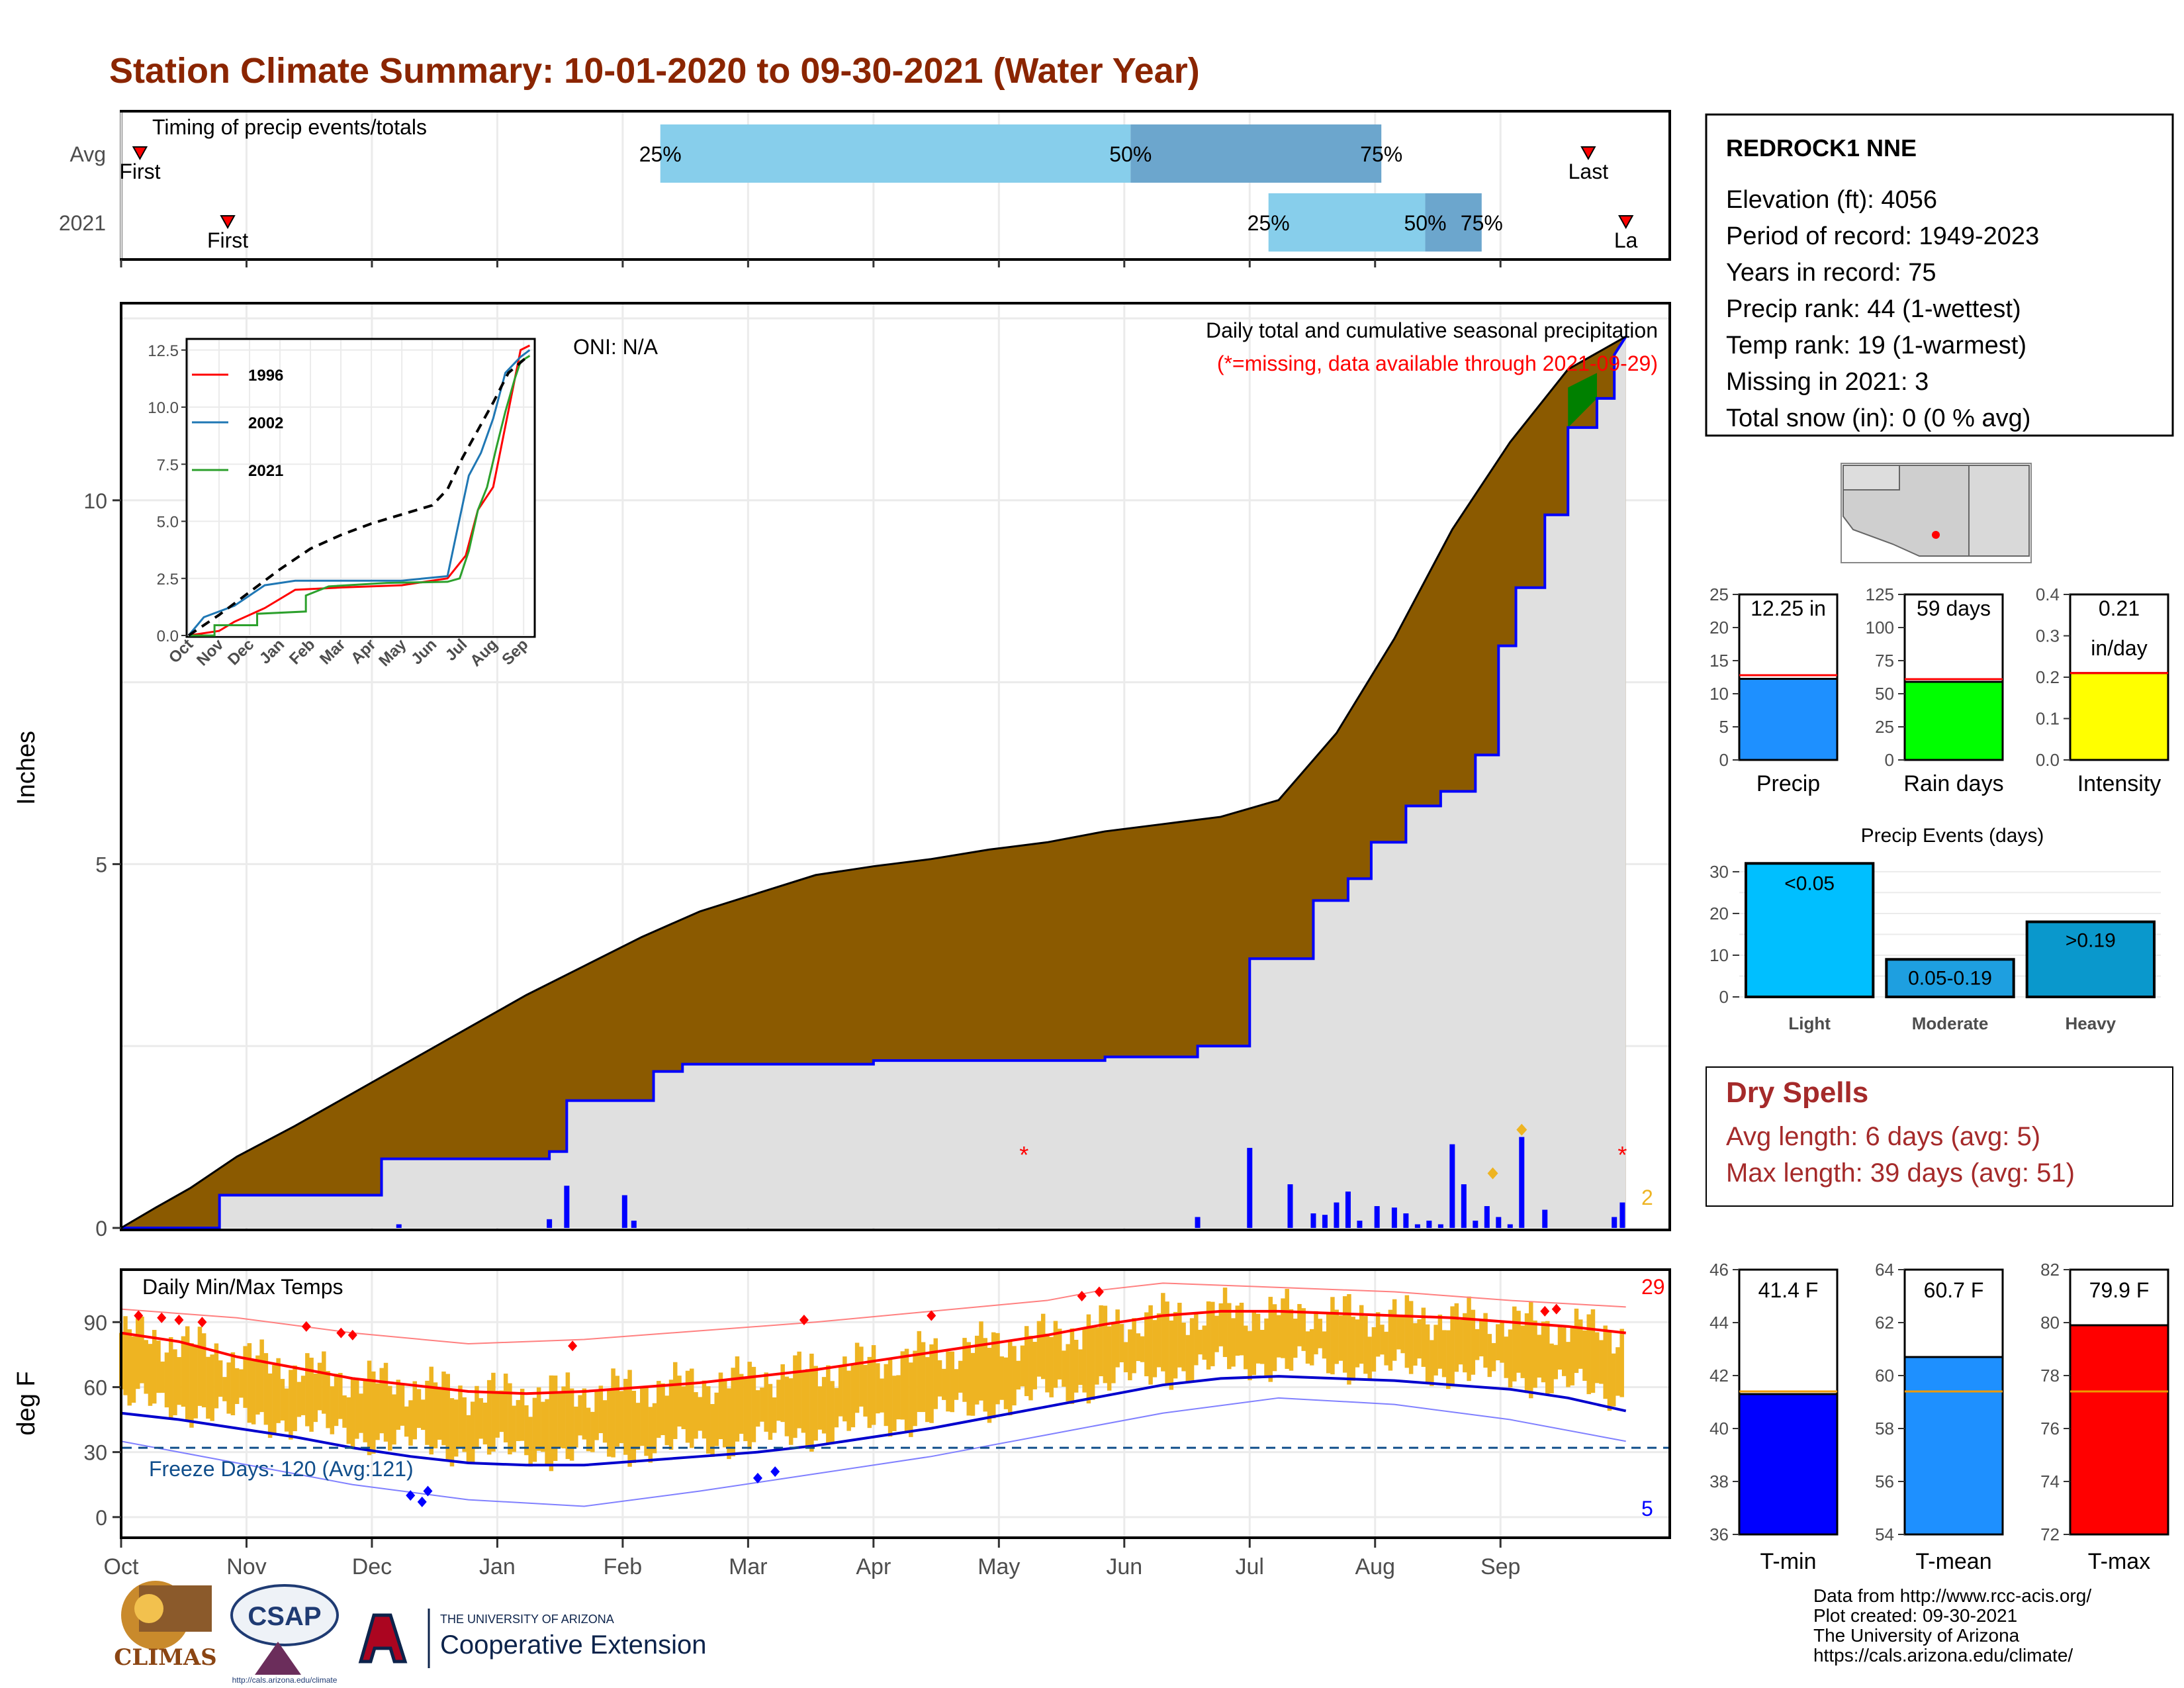 The width and height of the screenshot is (2184, 1688). Describe the element at coordinates (1425, 223) in the screenshot. I see `timing-q50-label: 50%` at that location.